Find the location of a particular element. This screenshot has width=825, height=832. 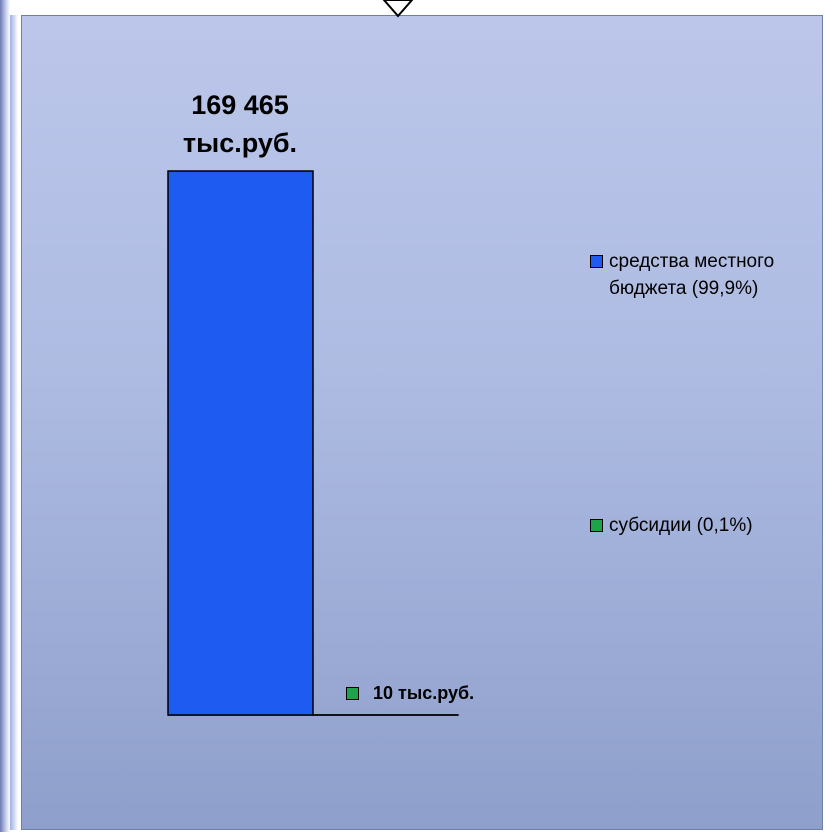

legend-item-local-budget: средства местного бюджета (99,9%) is located at coordinates (700, 275).